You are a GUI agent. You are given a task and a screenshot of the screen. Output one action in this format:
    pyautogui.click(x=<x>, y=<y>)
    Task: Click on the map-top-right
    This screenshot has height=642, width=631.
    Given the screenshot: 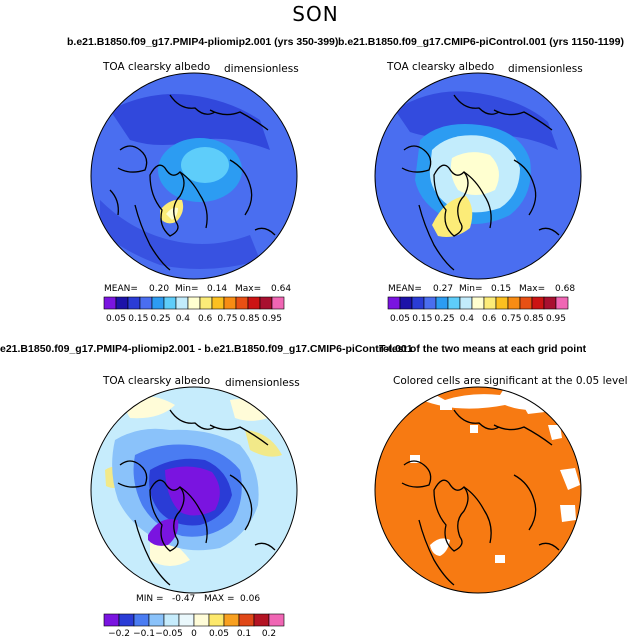 What is the action you would take?
    pyautogui.click(x=478, y=176)
    